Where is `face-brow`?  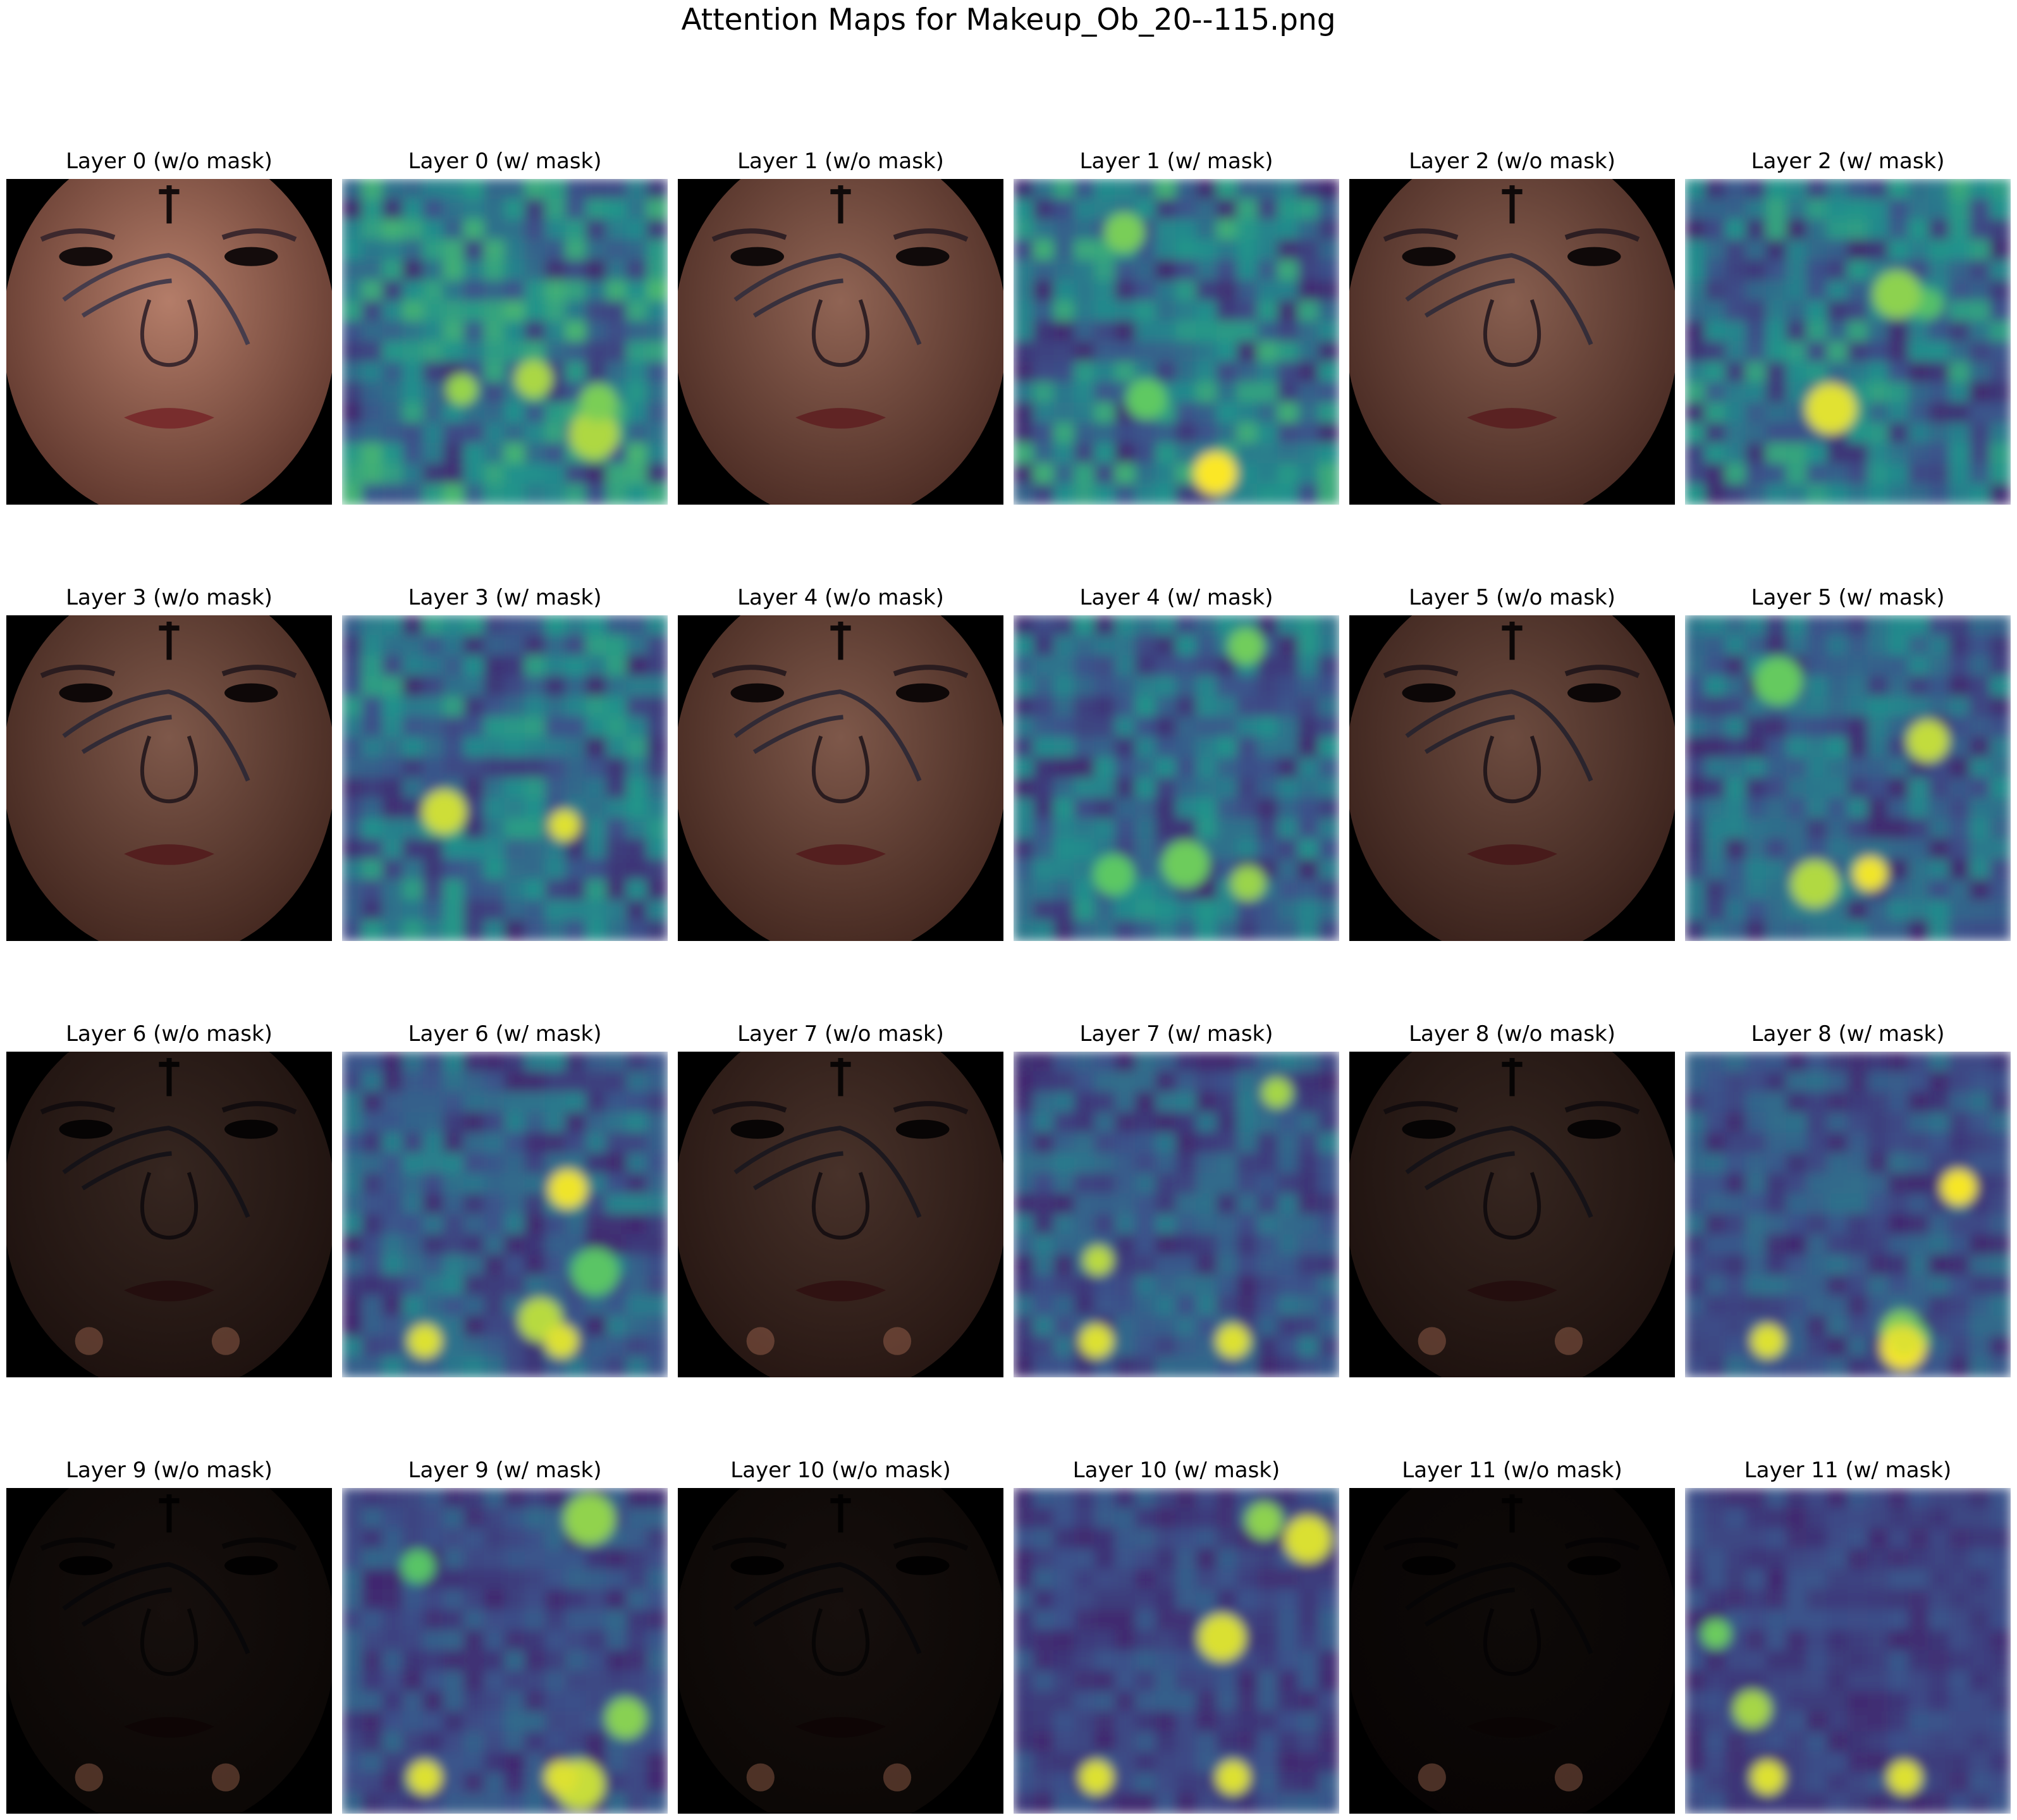 face-brow is located at coordinates (1421, 1108).